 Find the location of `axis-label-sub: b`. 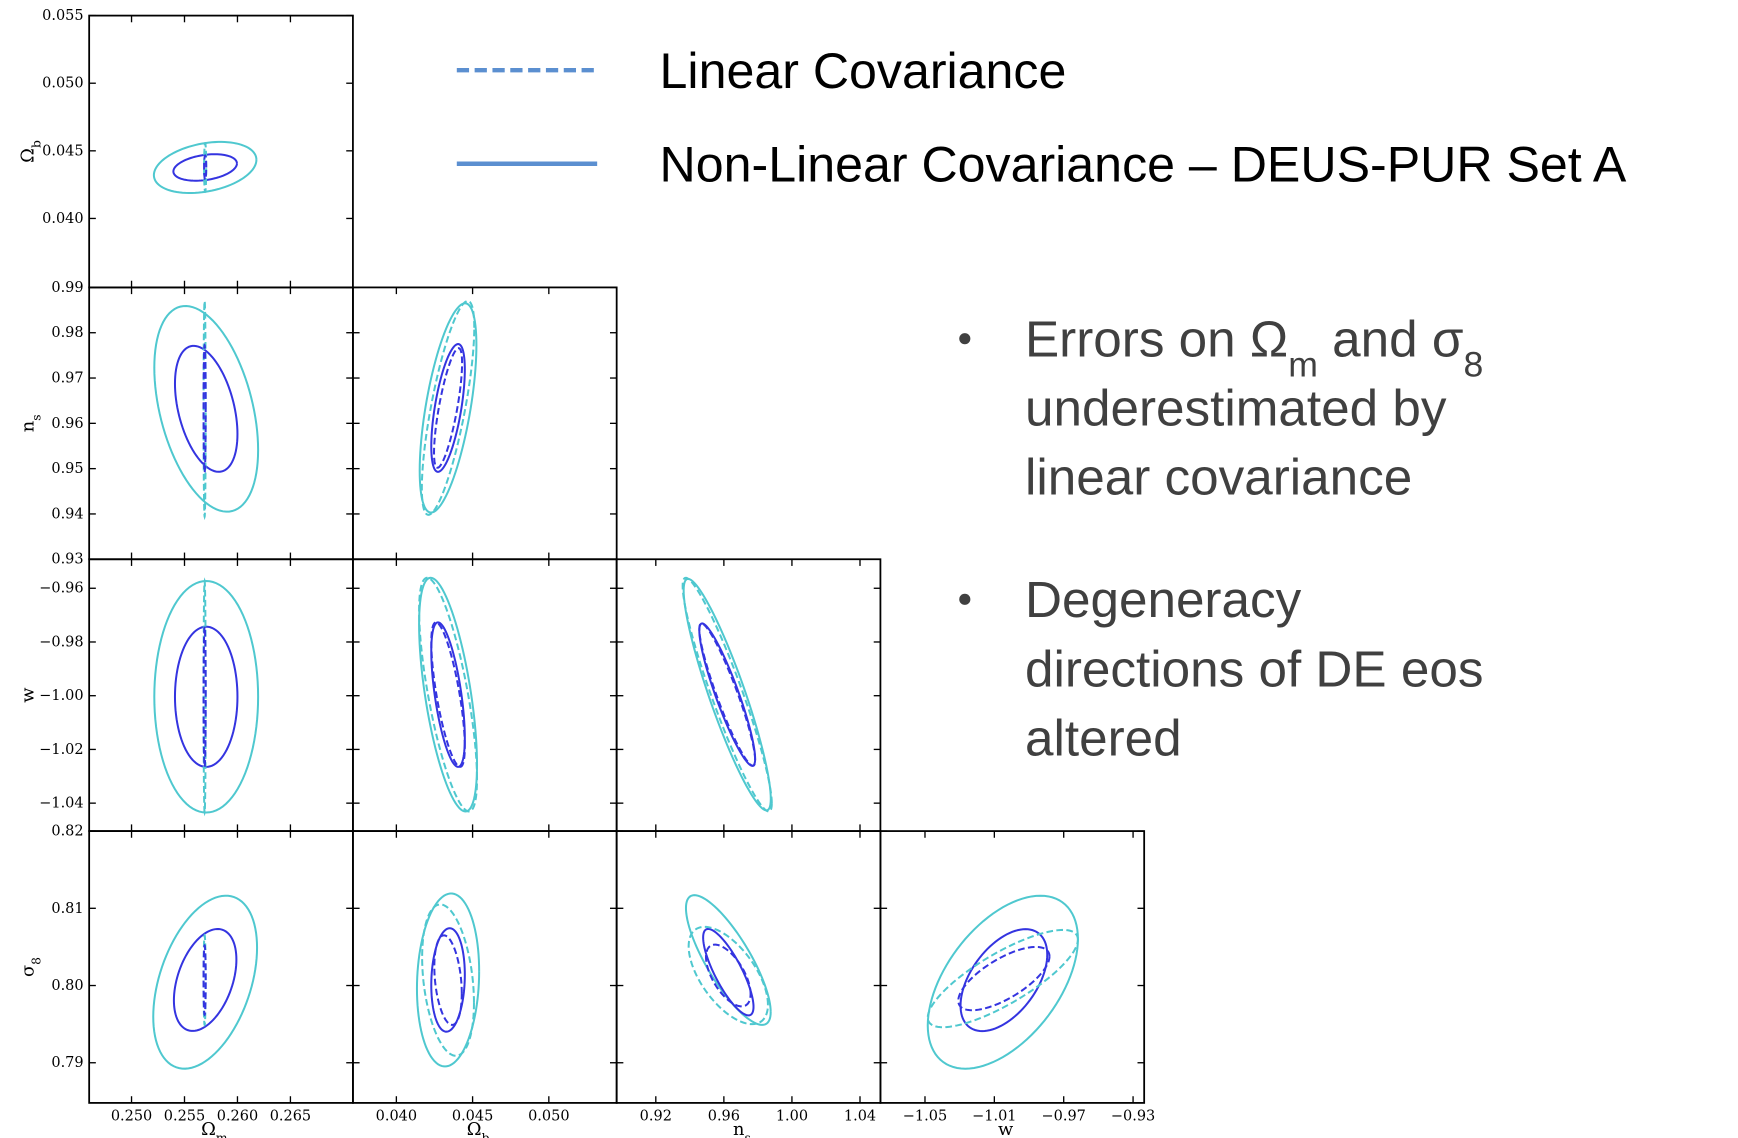

axis-label-sub: b is located at coordinates (486, 1134).